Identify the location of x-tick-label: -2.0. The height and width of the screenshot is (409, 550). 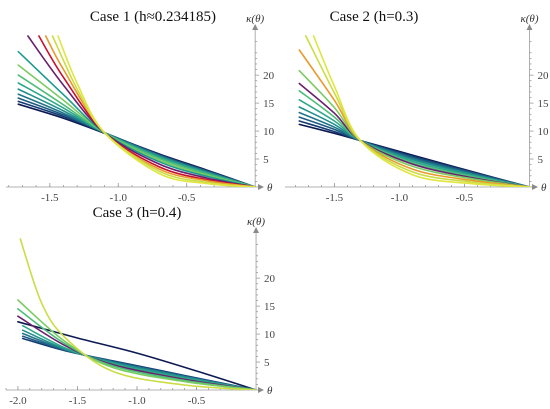
(18, 401).